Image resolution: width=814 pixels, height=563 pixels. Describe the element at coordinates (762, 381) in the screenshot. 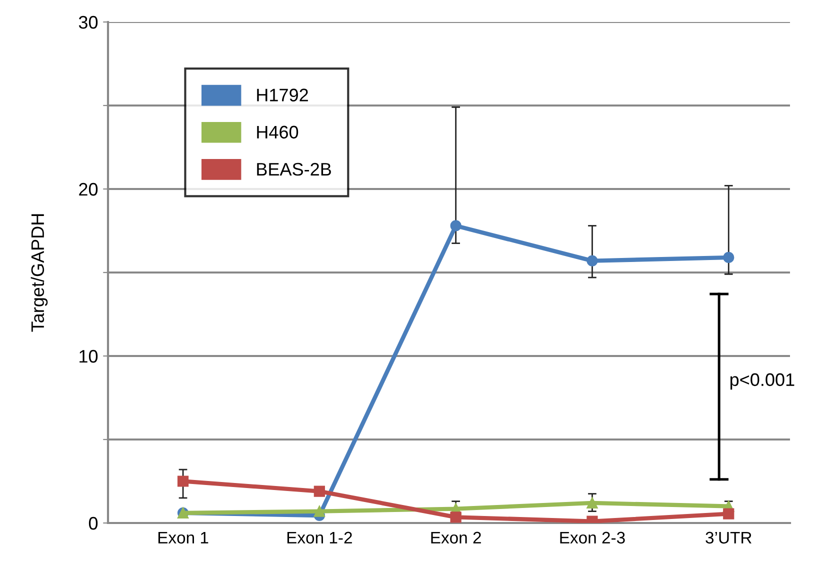

I see `annotation: p<0.001` at that location.